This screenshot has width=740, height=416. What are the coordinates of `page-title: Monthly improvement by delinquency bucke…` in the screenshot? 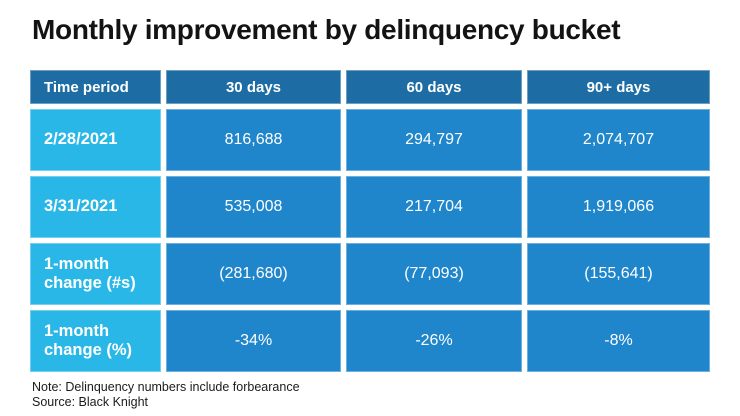 It's located at (326, 29).